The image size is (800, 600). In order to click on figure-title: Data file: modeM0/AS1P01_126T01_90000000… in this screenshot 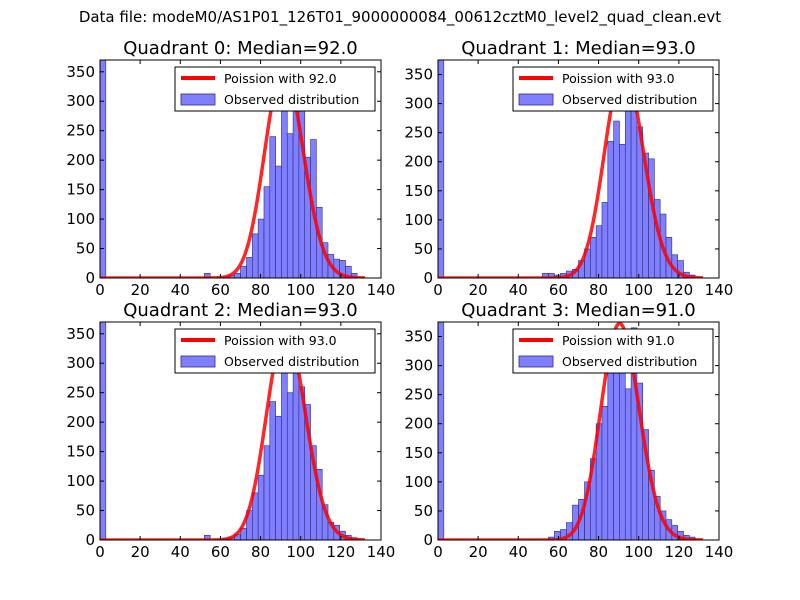, I will do `click(400, 17)`.